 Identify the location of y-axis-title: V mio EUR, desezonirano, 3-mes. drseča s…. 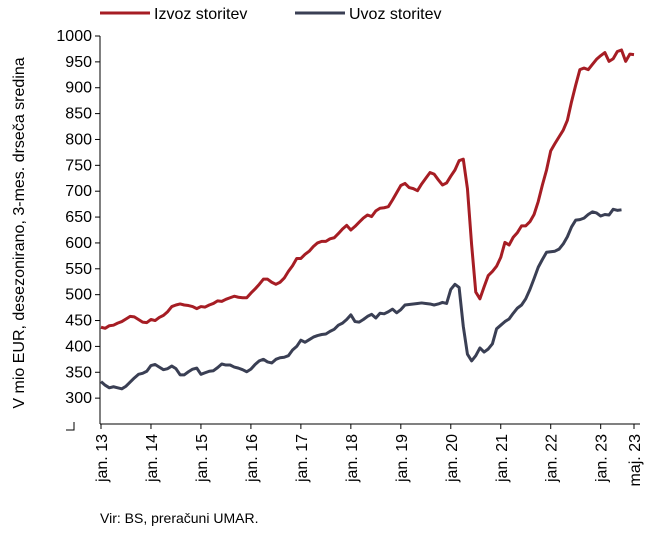
(19, 232).